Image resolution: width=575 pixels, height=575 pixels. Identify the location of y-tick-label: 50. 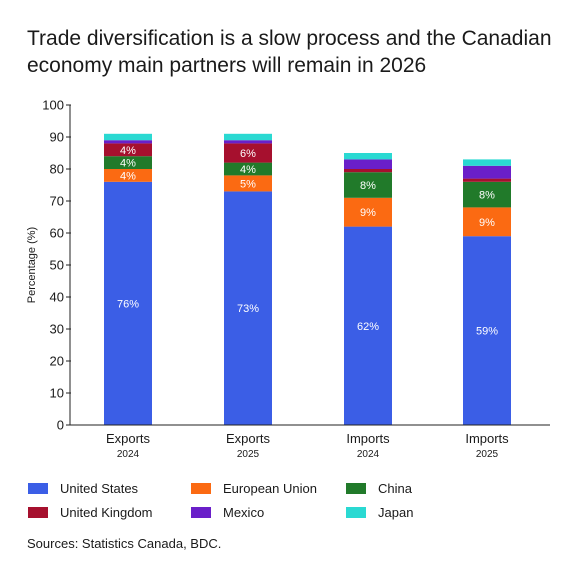
(57, 265).